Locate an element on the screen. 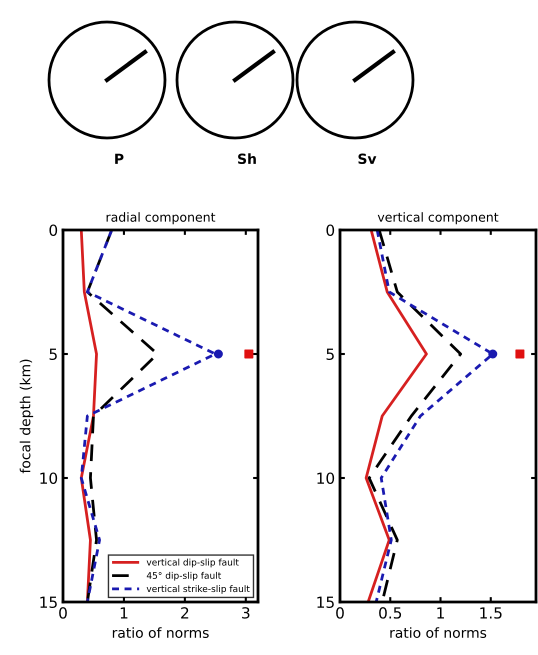  x-tick-label: 3 is located at coordinates (246, 613).